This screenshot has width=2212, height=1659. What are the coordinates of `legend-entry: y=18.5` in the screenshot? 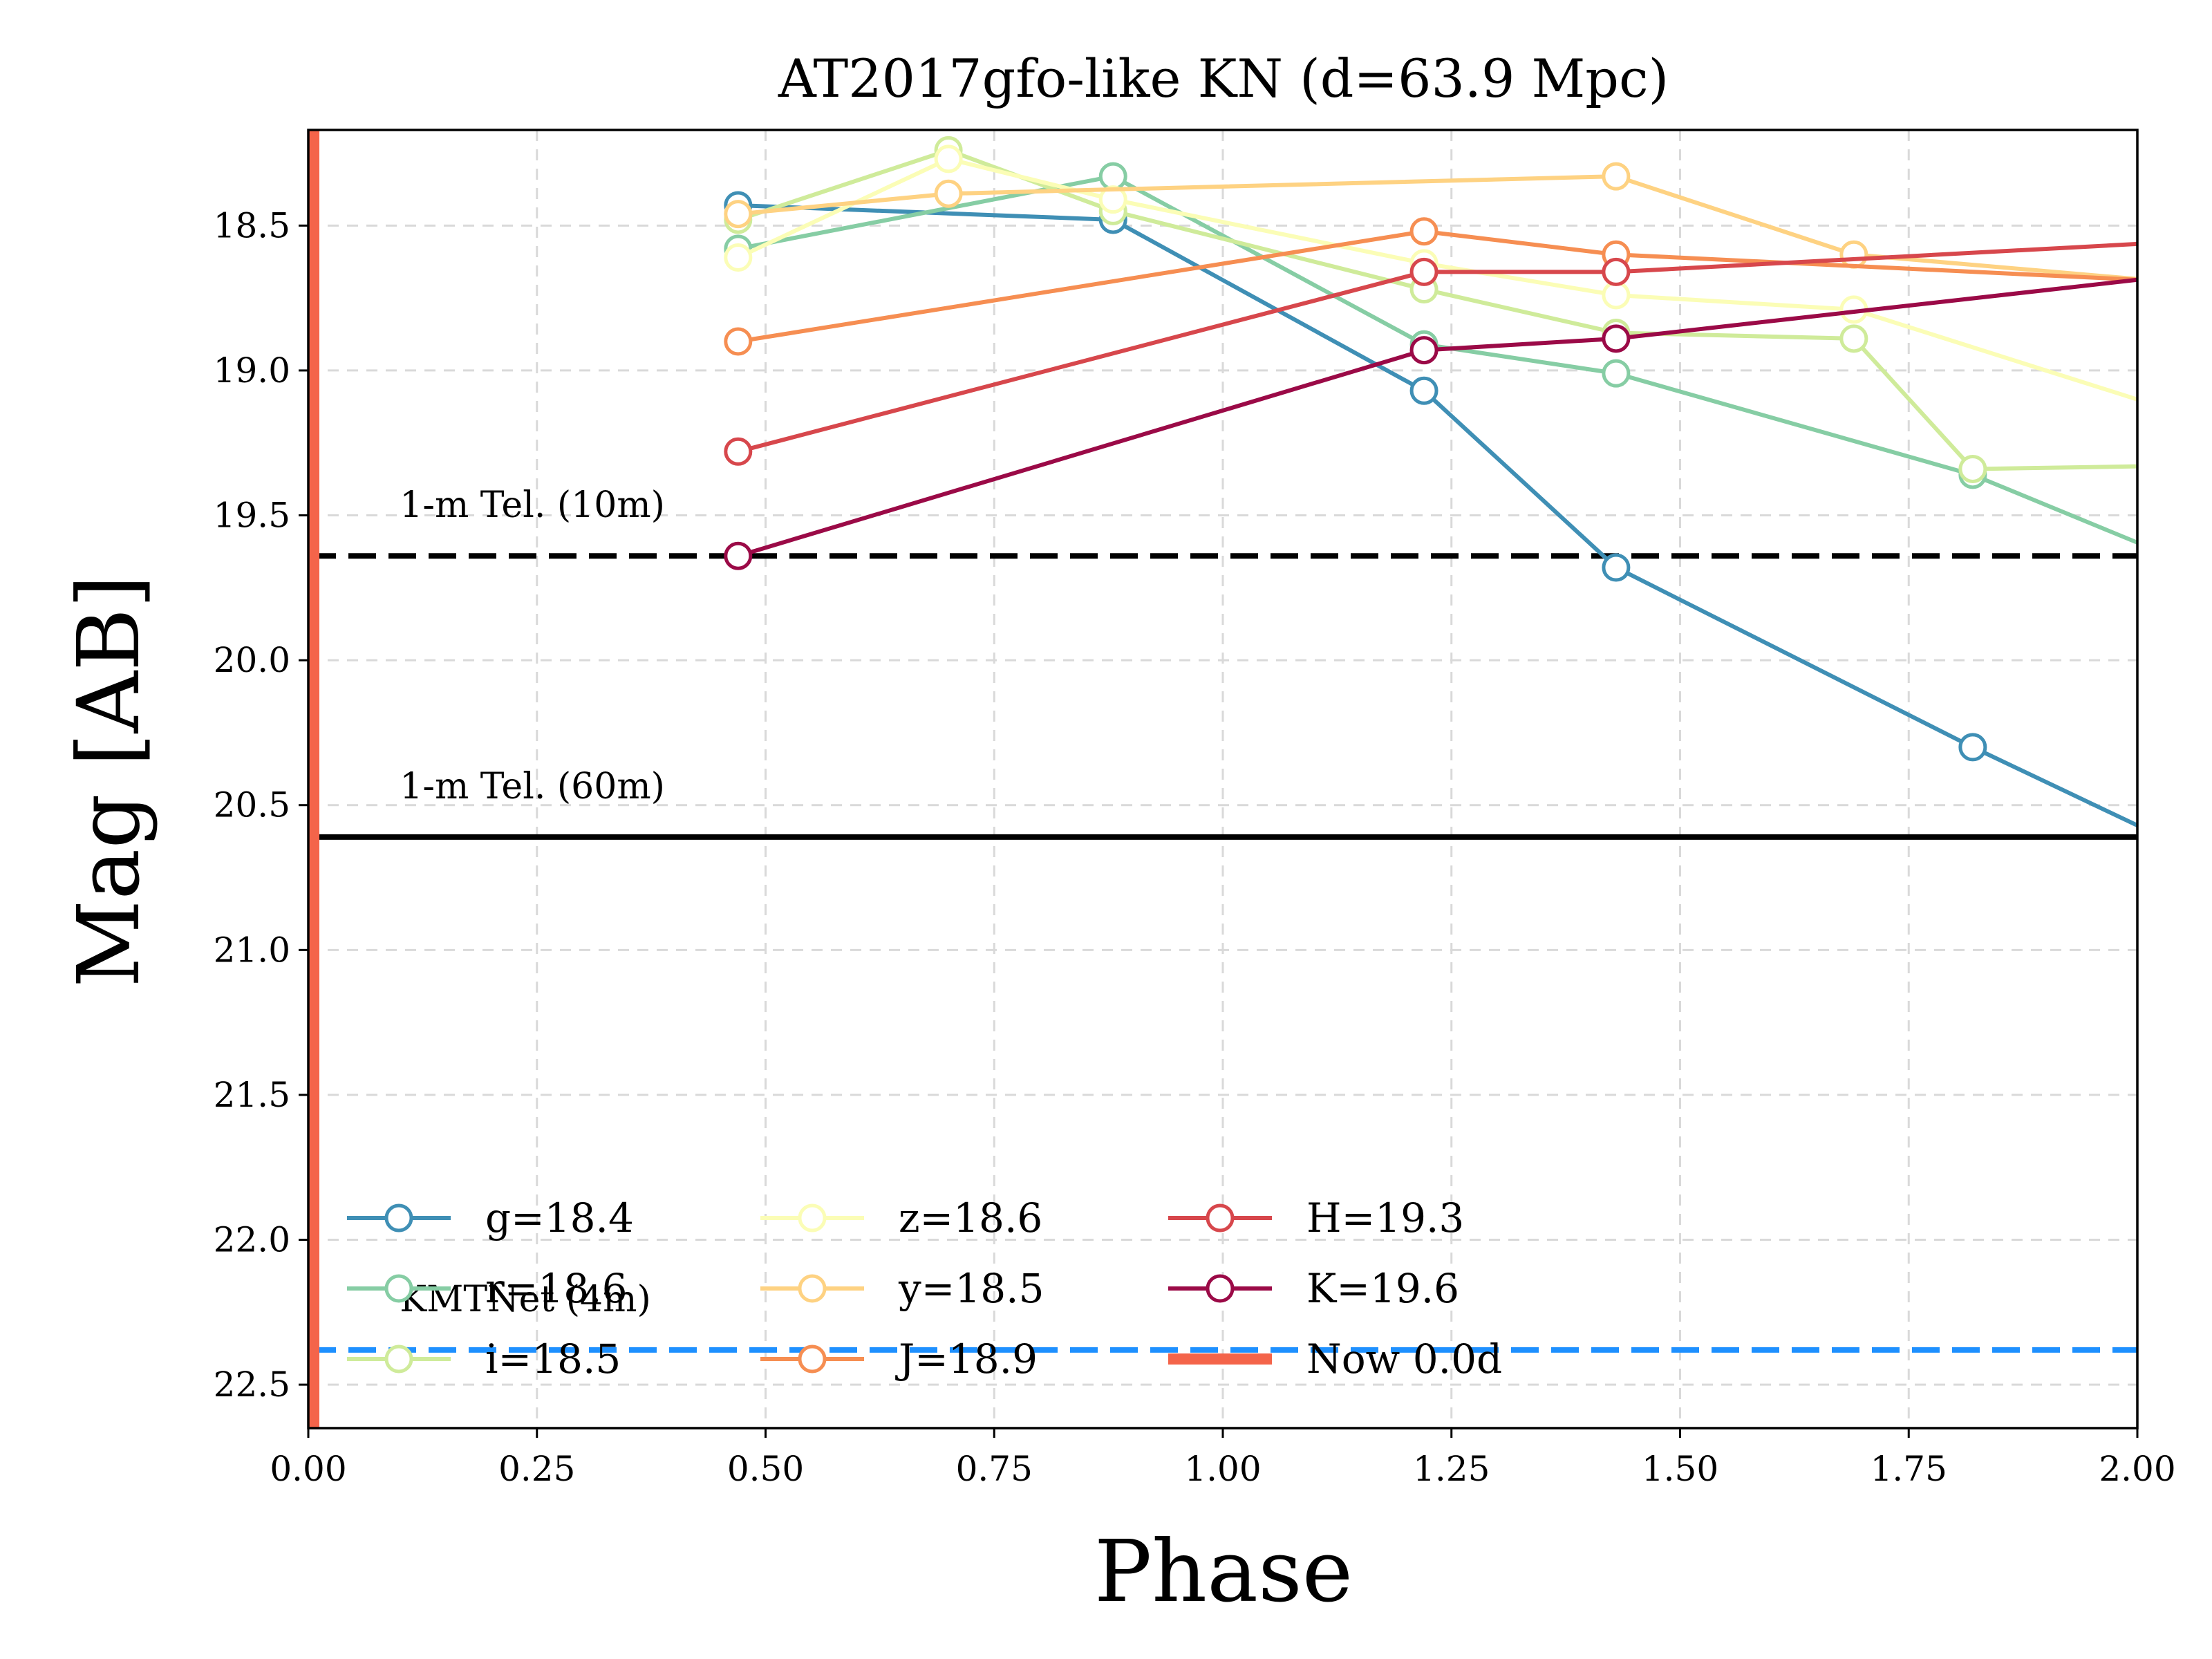 It's located at (902, 1288).